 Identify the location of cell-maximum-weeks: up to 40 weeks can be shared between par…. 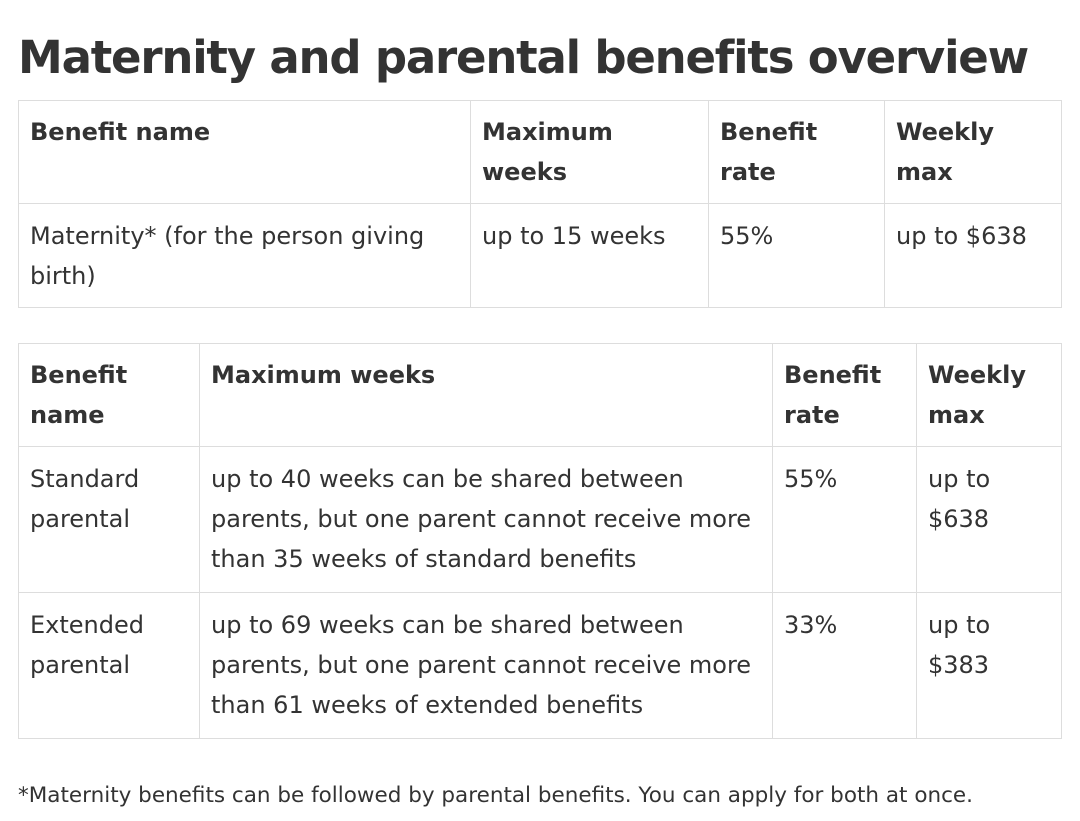
(486, 519).